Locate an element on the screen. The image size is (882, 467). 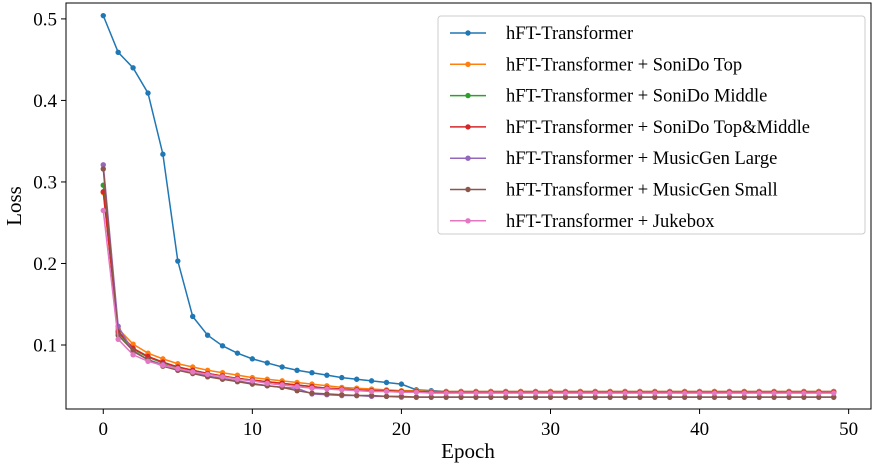
x-tick-label: 40 is located at coordinates (699, 429).